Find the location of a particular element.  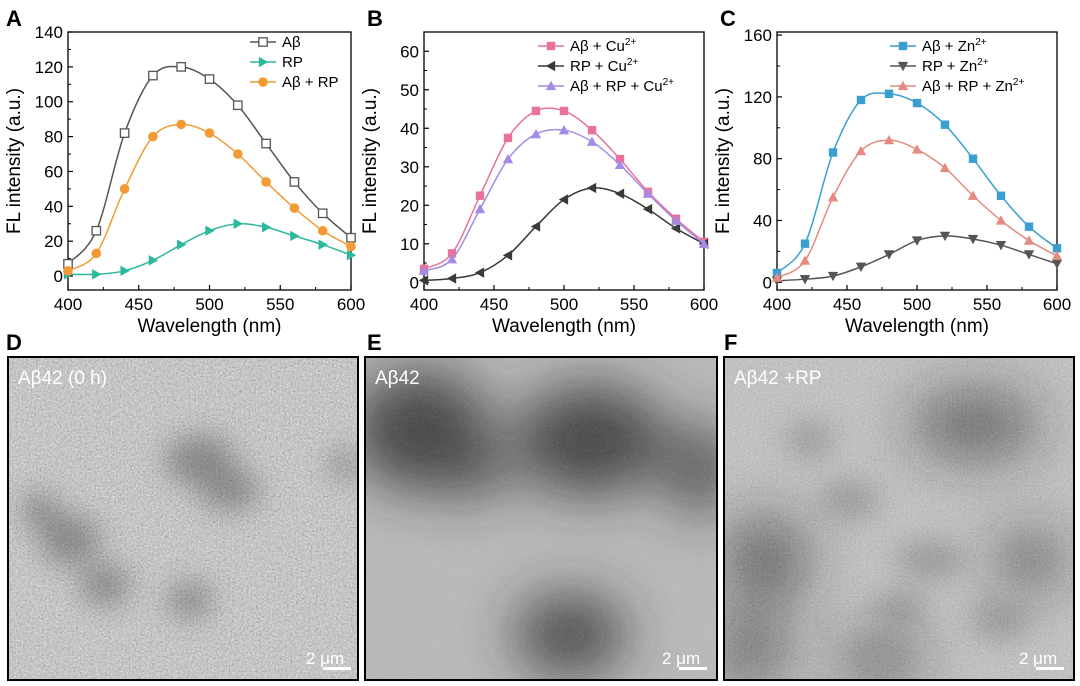

image-label-f: Aβ42 +RP is located at coordinates (778, 378).